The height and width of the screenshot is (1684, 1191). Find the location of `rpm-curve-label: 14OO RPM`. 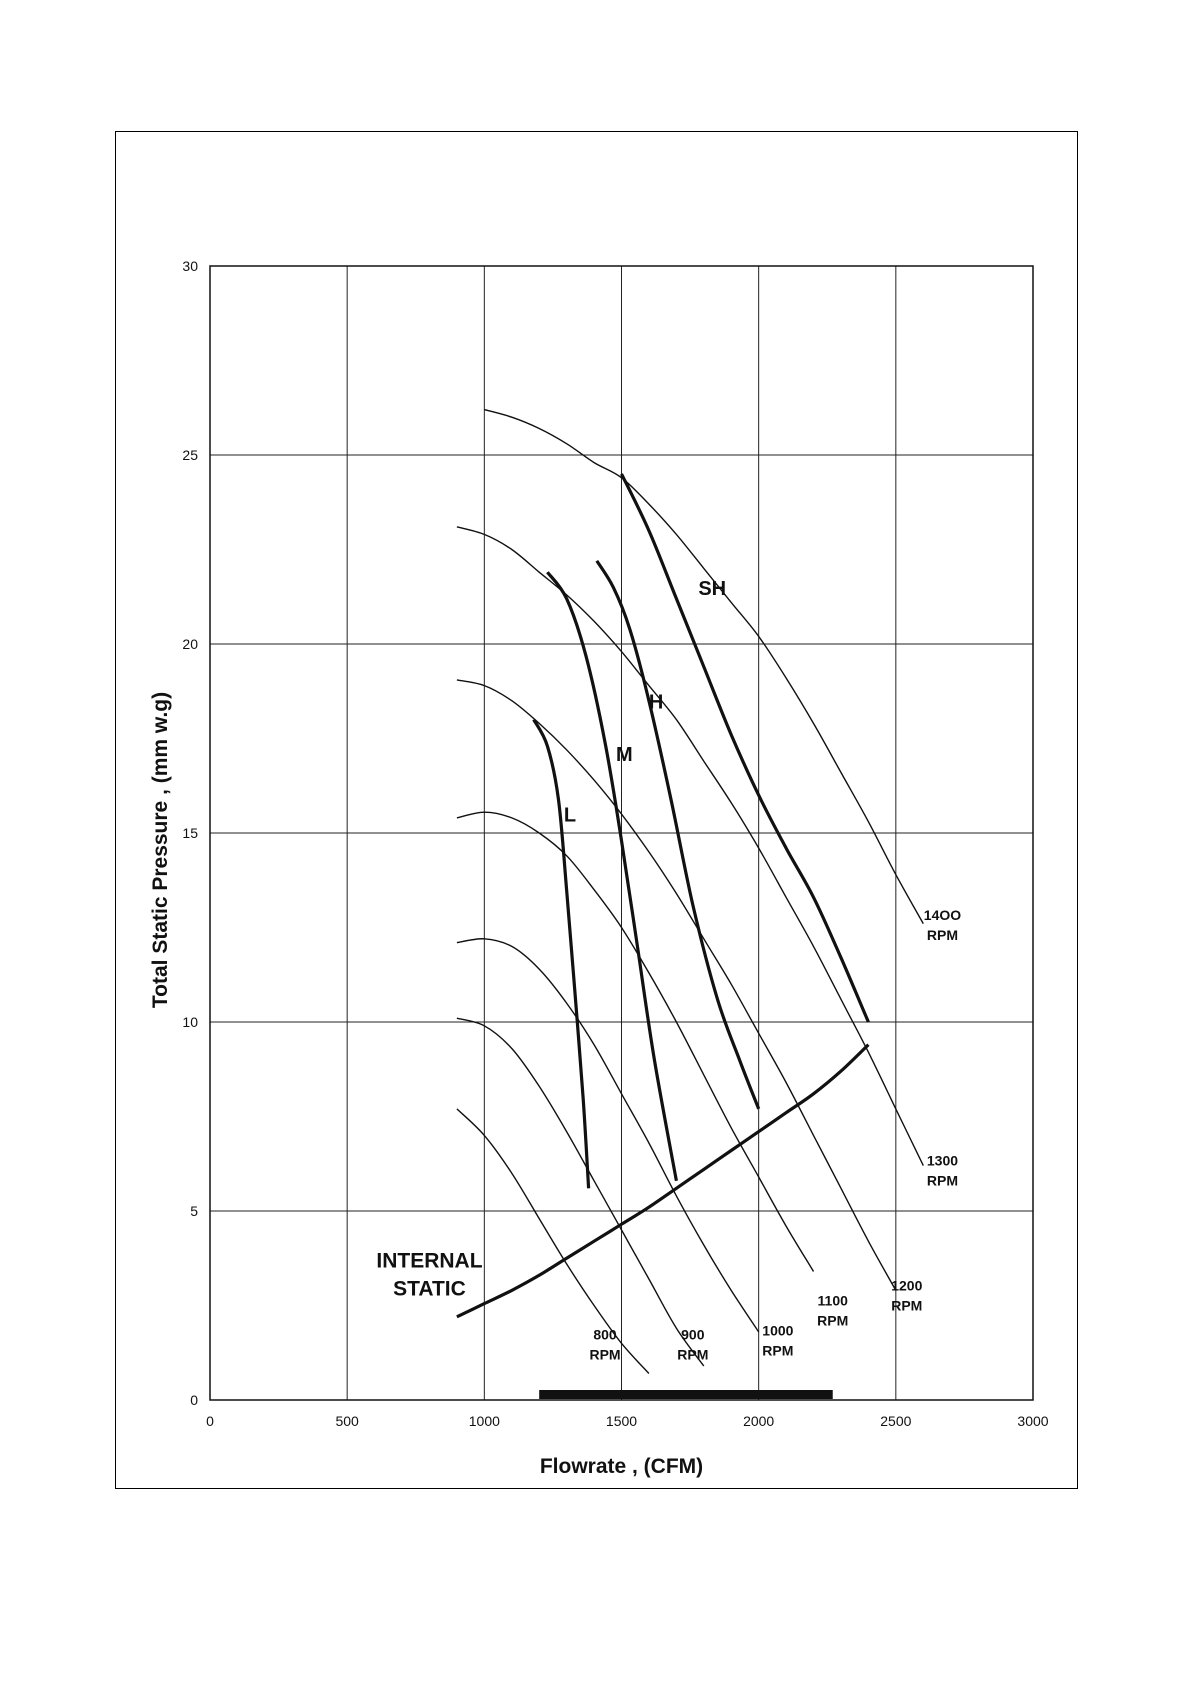

rpm-curve-label: 14OO RPM is located at coordinates (942, 925).